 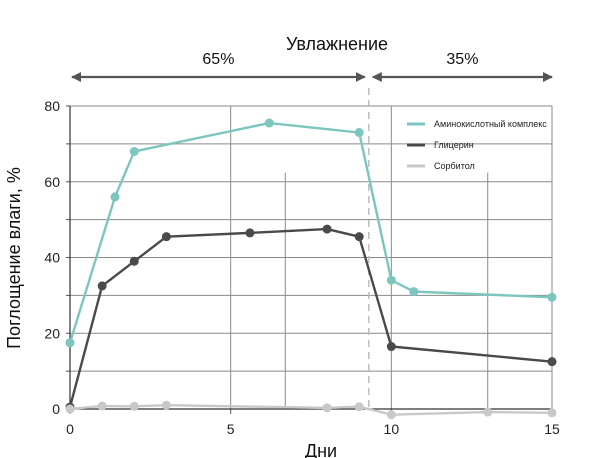 What do you see at coordinates (52, 182) in the screenshot?
I see `y-tick-label: 60` at bounding box center [52, 182].